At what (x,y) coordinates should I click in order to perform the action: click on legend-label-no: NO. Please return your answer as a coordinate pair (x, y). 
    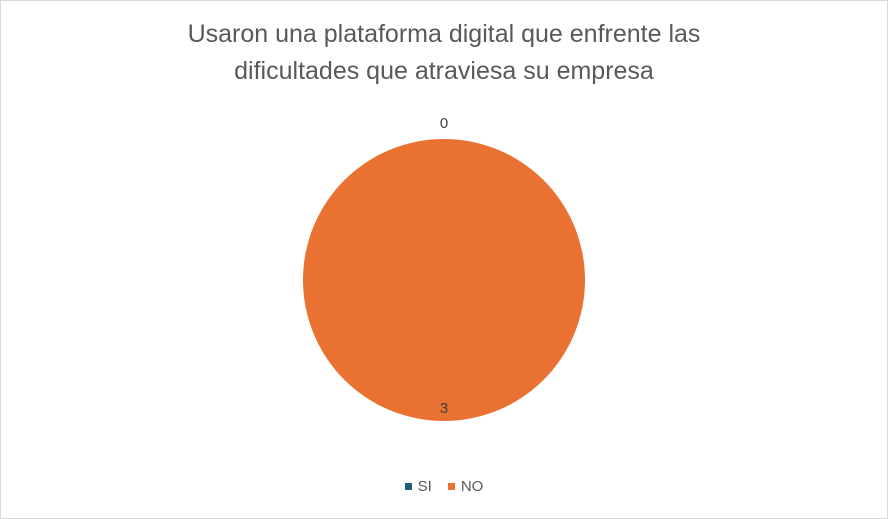
    Looking at the image, I should click on (472, 486).